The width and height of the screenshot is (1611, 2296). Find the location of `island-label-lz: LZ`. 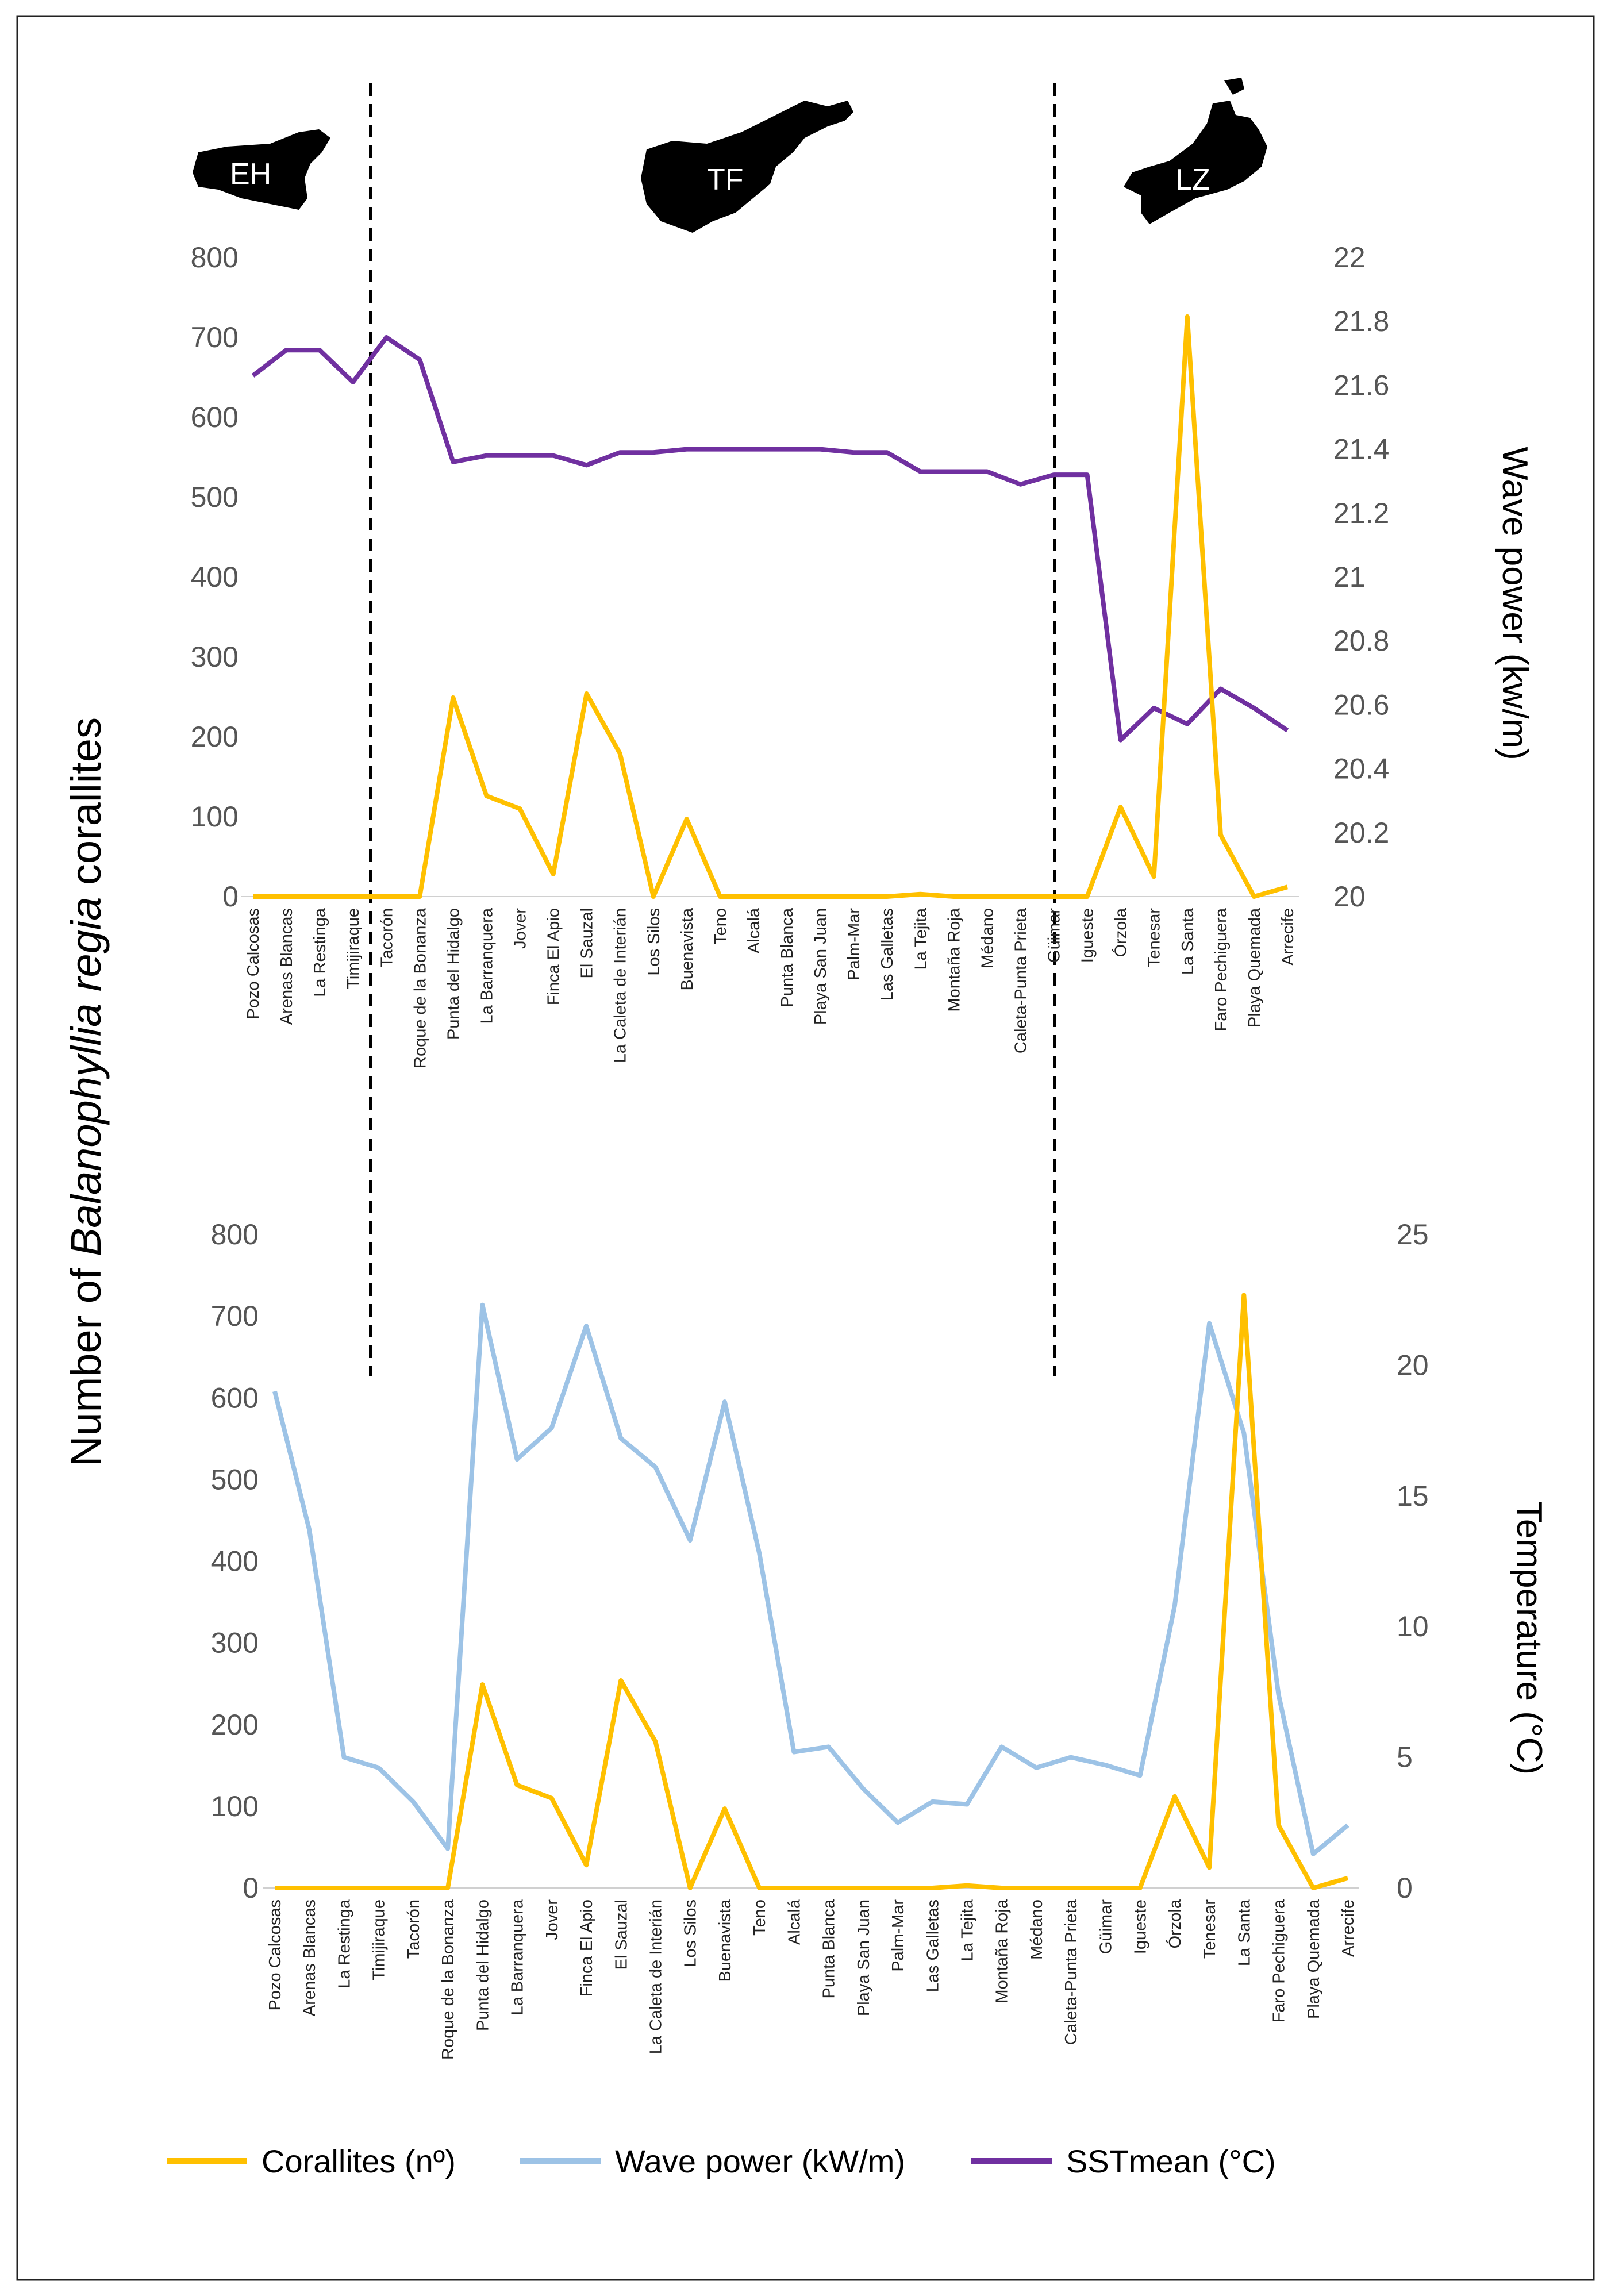

island-label-lz: LZ is located at coordinates (1192, 180).